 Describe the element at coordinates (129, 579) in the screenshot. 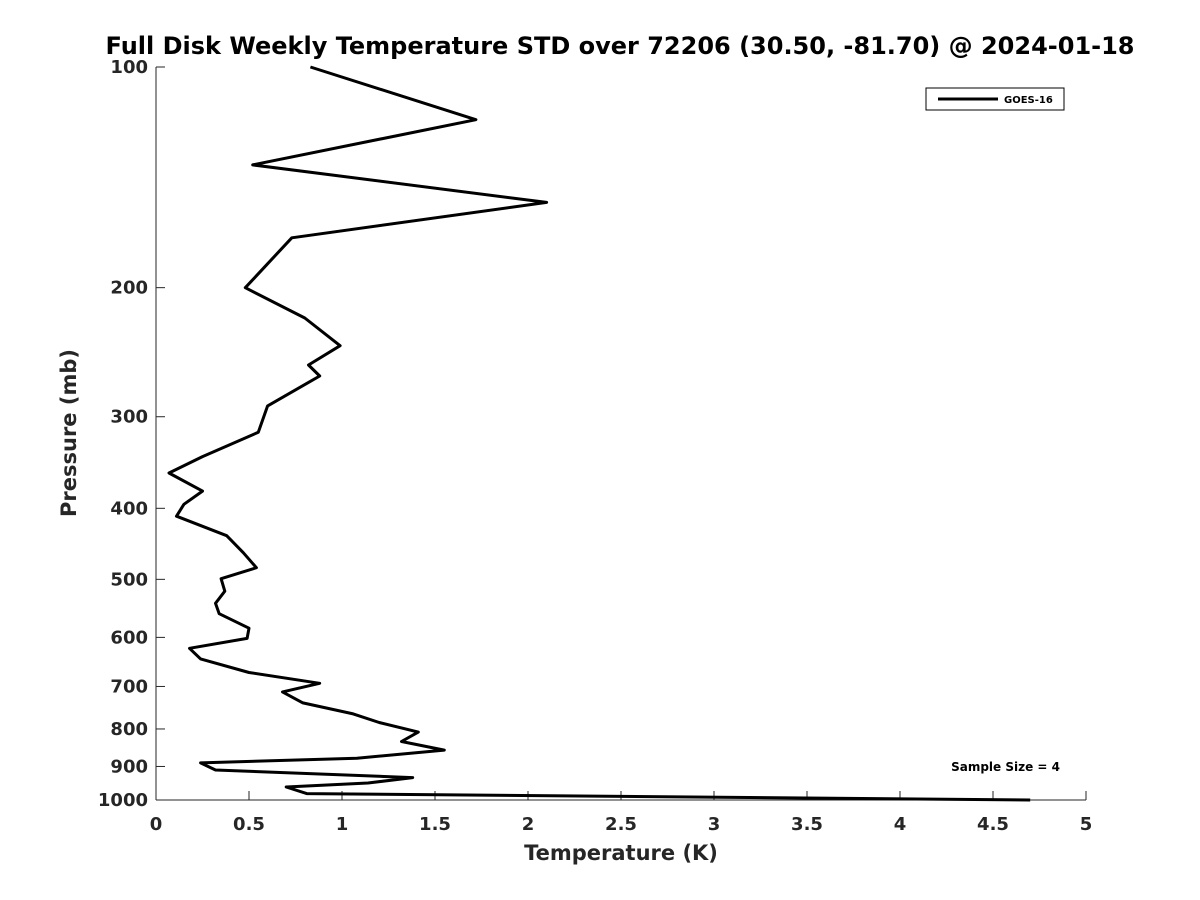

I see `y-tick-label: 500` at that location.